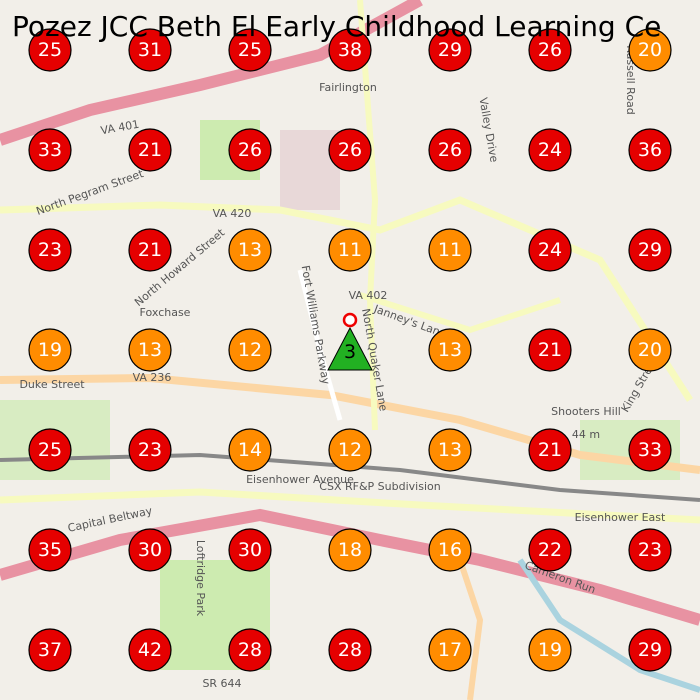 The image size is (700, 700). I want to click on map-label: 44 m, so click(586, 434).